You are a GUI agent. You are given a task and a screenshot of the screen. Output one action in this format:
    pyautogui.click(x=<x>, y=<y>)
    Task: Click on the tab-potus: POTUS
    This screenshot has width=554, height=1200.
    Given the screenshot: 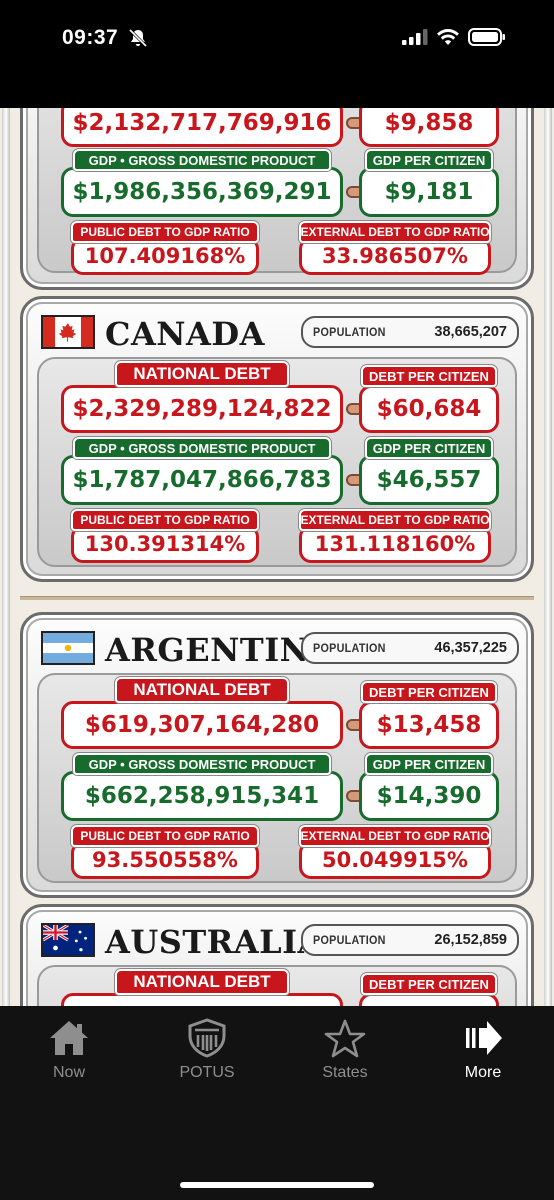 What is the action you would take?
    pyautogui.click(x=207, y=1050)
    